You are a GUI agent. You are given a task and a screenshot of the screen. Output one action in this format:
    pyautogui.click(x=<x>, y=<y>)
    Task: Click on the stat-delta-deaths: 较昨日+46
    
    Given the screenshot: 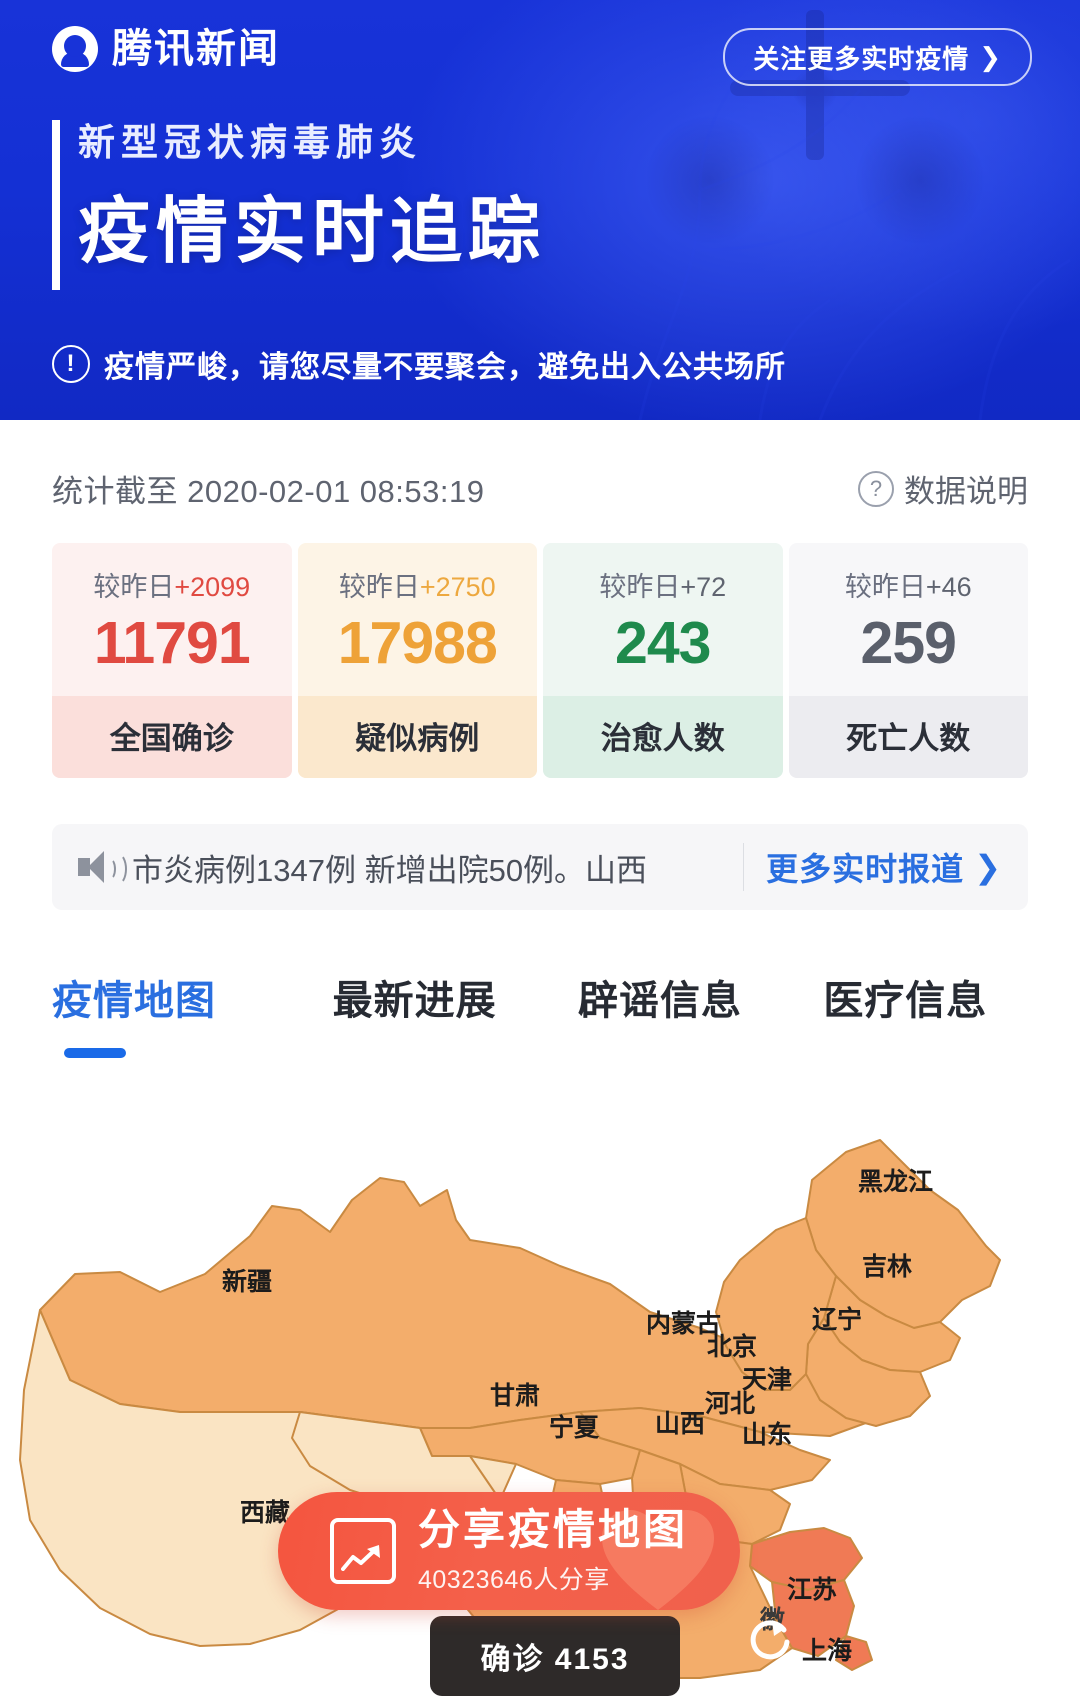 What is the action you would take?
    pyautogui.click(x=909, y=573)
    